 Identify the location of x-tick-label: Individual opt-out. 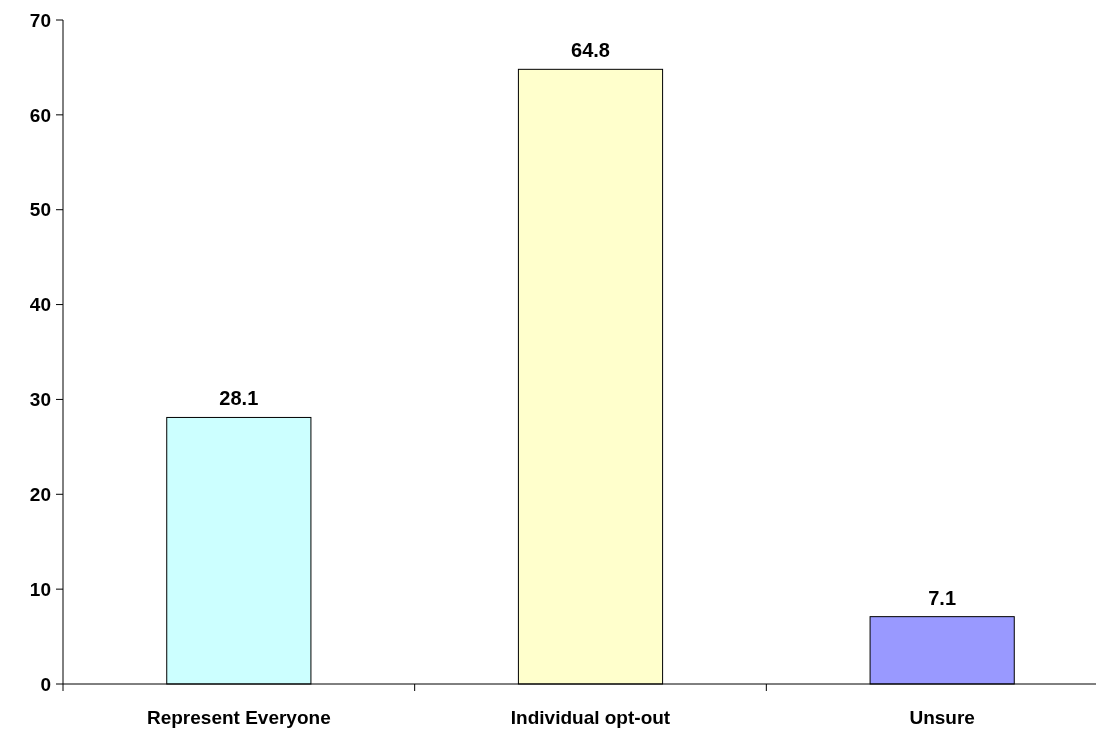
(590, 717).